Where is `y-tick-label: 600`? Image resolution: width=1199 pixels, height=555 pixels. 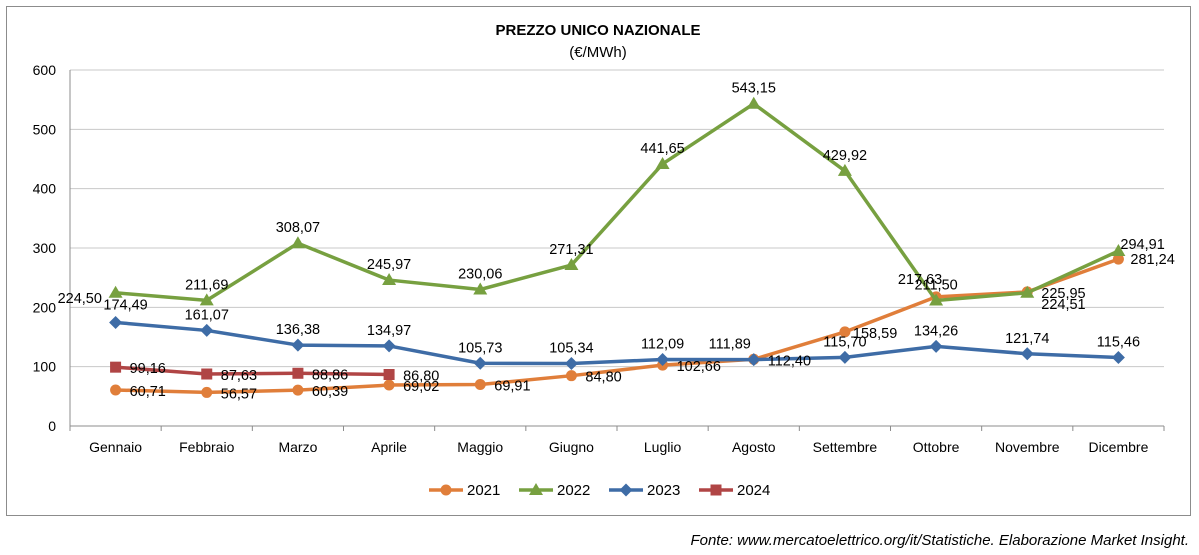 y-tick-label: 600 is located at coordinates (45, 70).